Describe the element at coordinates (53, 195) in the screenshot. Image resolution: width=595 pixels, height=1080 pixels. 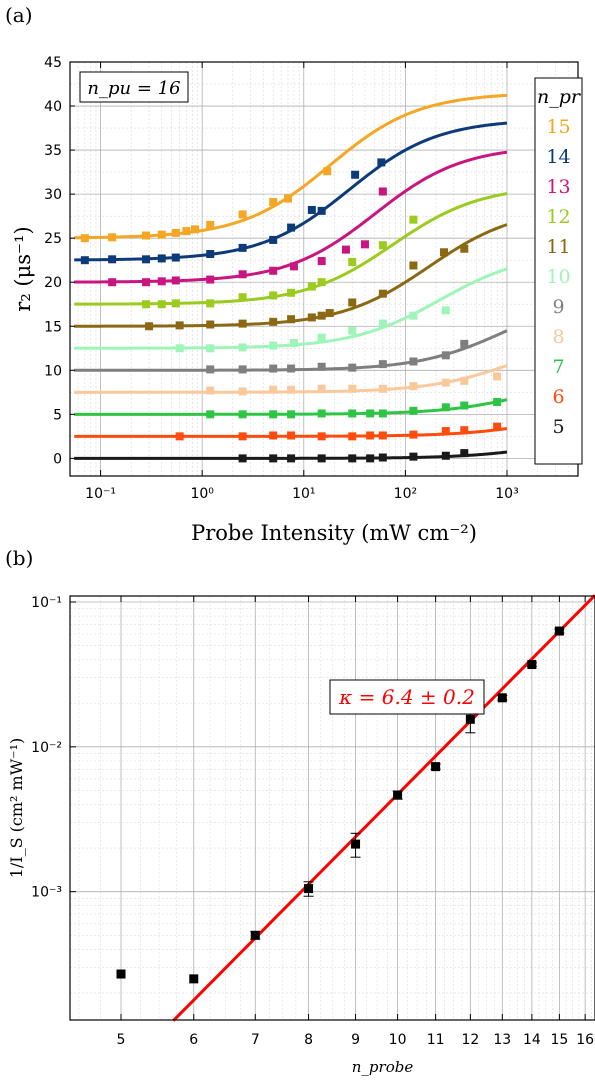
I see `y-tick-label-a: 30` at that location.